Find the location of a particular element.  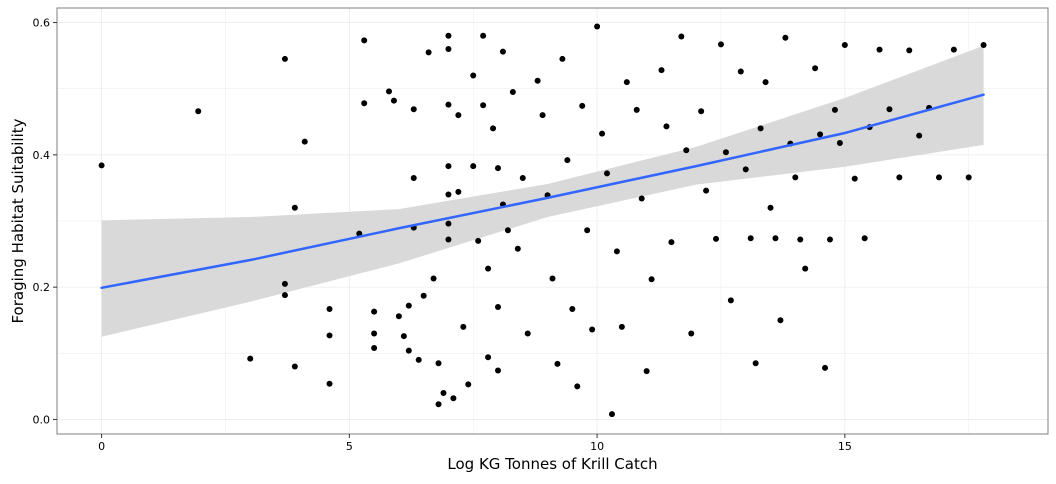

x-tick-label: 5 is located at coordinates (349, 446).